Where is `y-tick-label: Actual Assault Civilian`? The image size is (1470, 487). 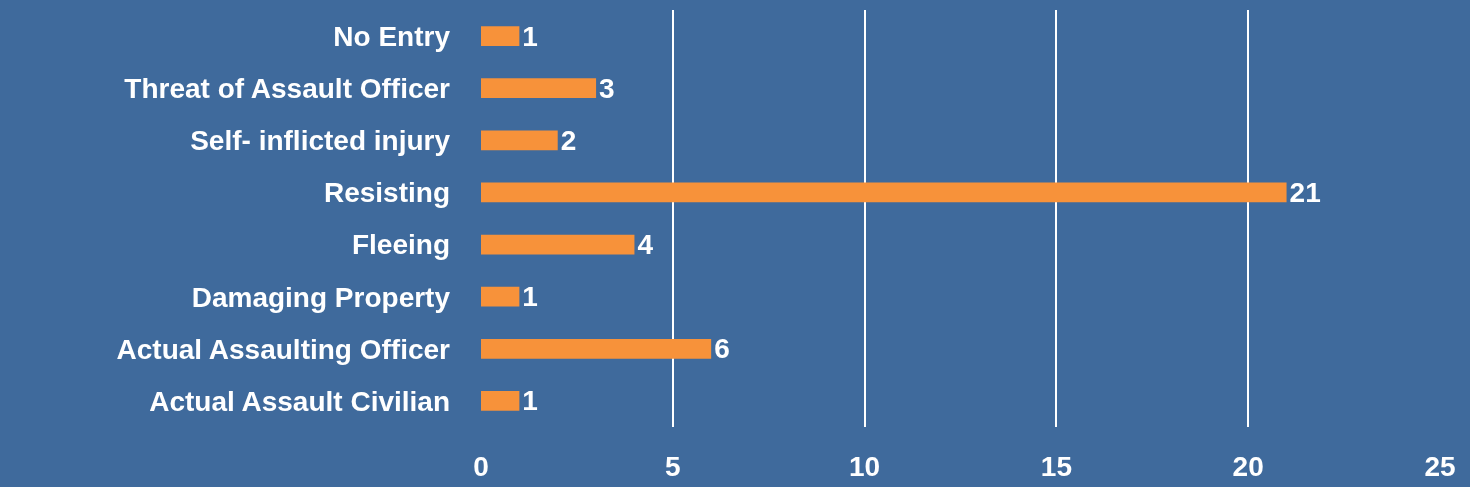
y-tick-label: Actual Assault Civilian is located at coordinates (299, 401).